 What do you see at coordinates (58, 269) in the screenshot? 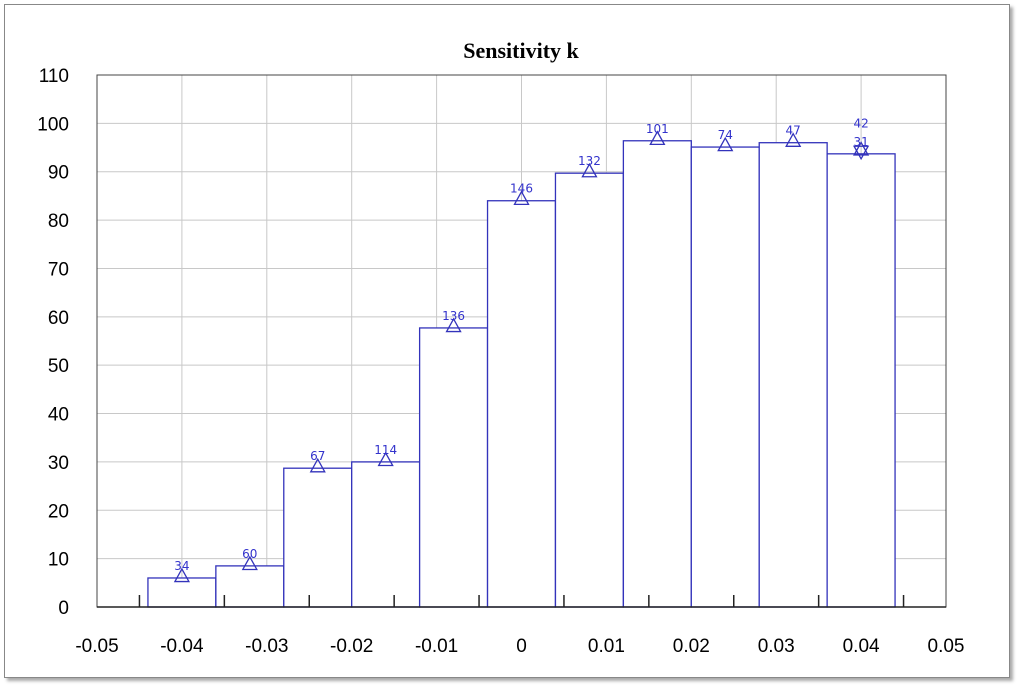
I see `y-tick-label: 70` at bounding box center [58, 269].